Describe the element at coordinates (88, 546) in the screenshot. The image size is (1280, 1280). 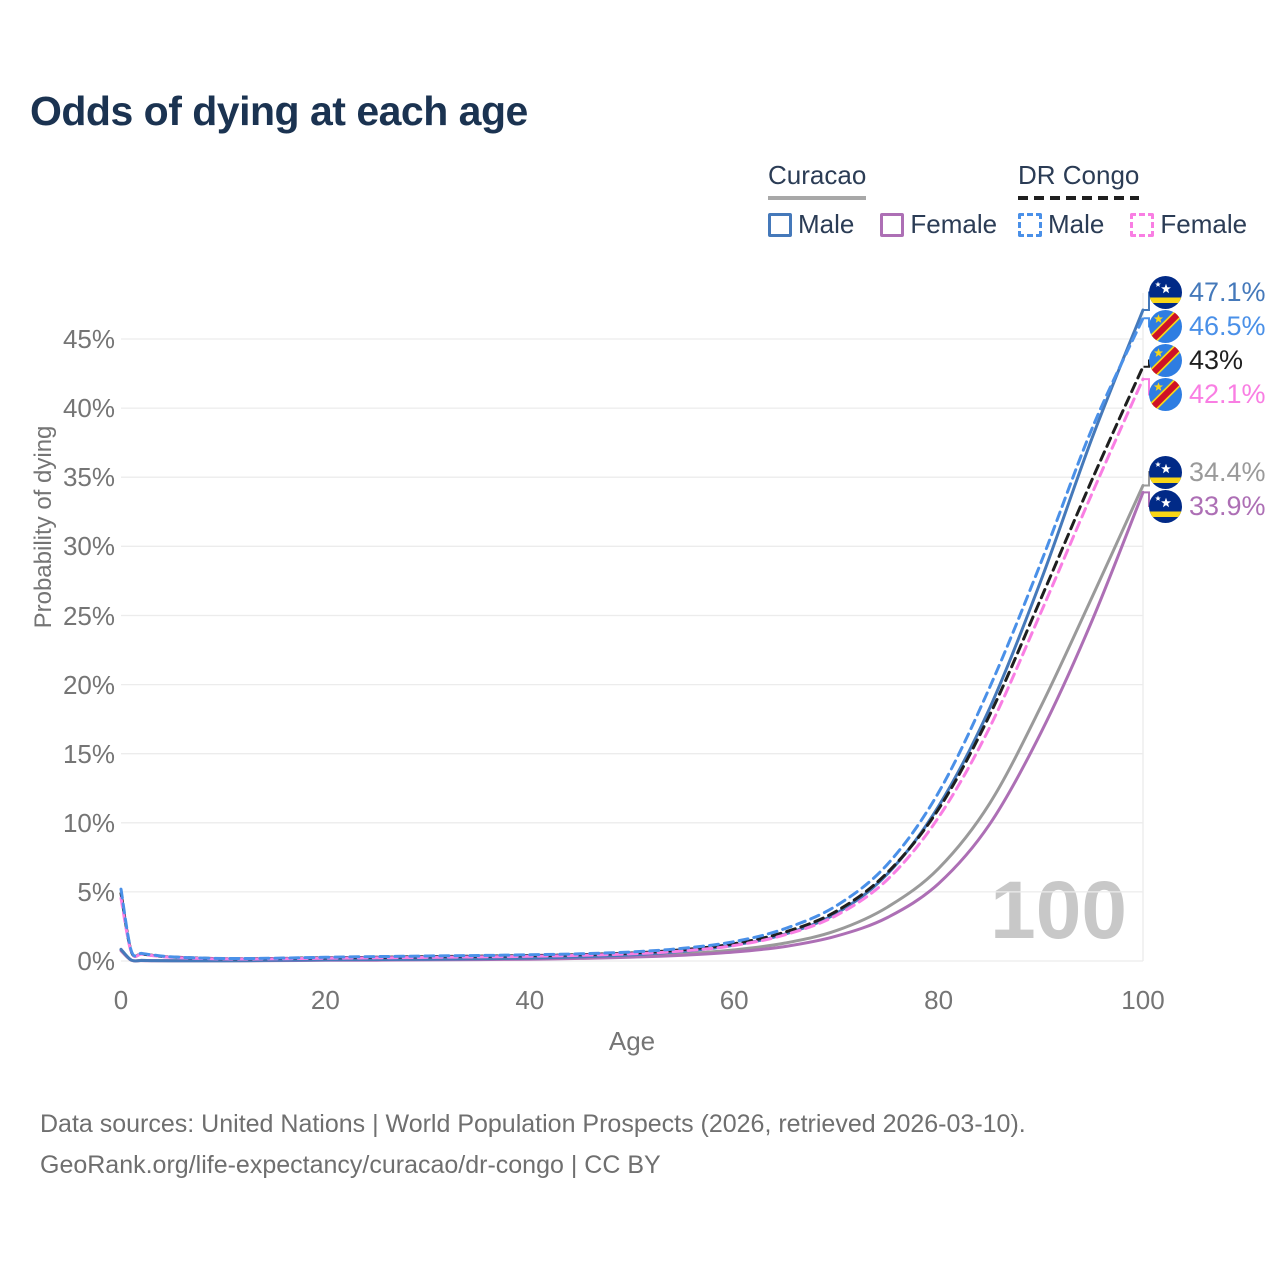
I see `y-tick-label: 30%` at that location.